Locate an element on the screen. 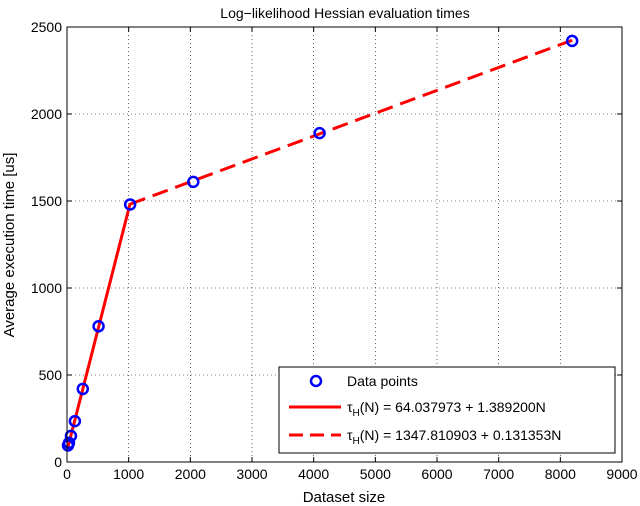 Image resolution: width=640 pixels, height=506 pixels. legend-marker-data-points is located at coordinates (316, 381).